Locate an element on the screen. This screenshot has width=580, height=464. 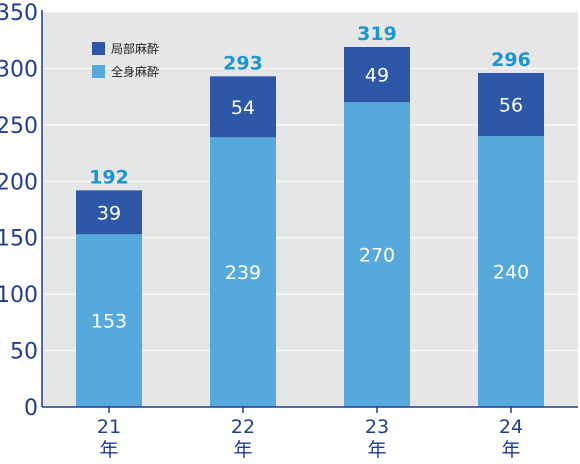
total-label: 192 is located at coordinates (109, 177).